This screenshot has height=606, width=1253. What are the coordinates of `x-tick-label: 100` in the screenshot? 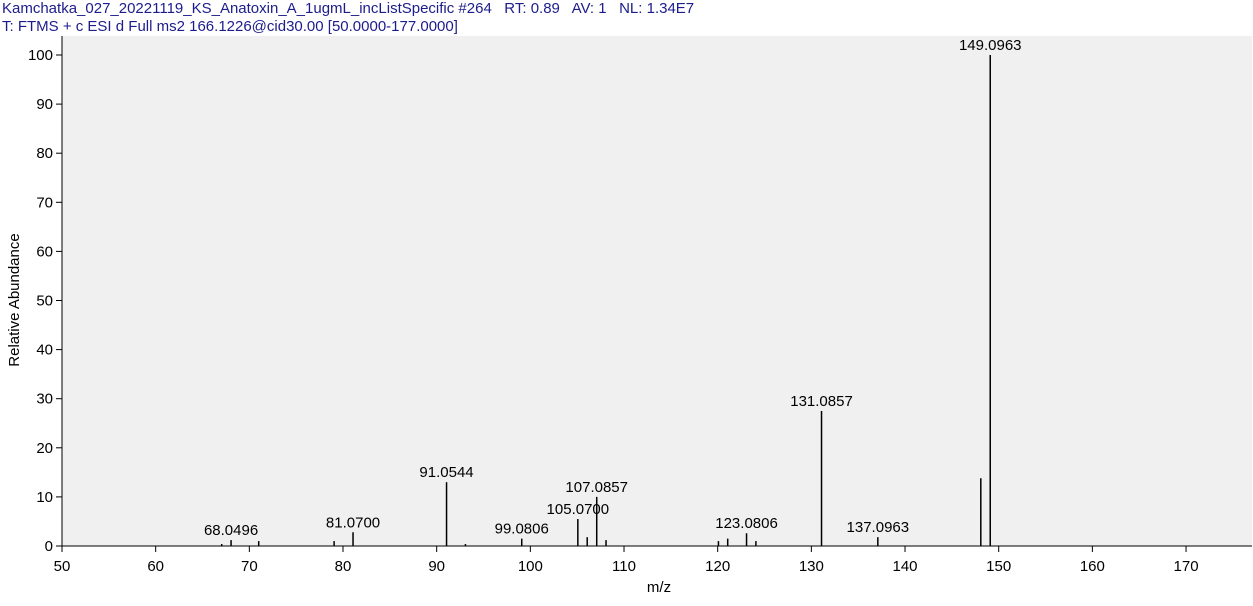 It's located at (530, 566).